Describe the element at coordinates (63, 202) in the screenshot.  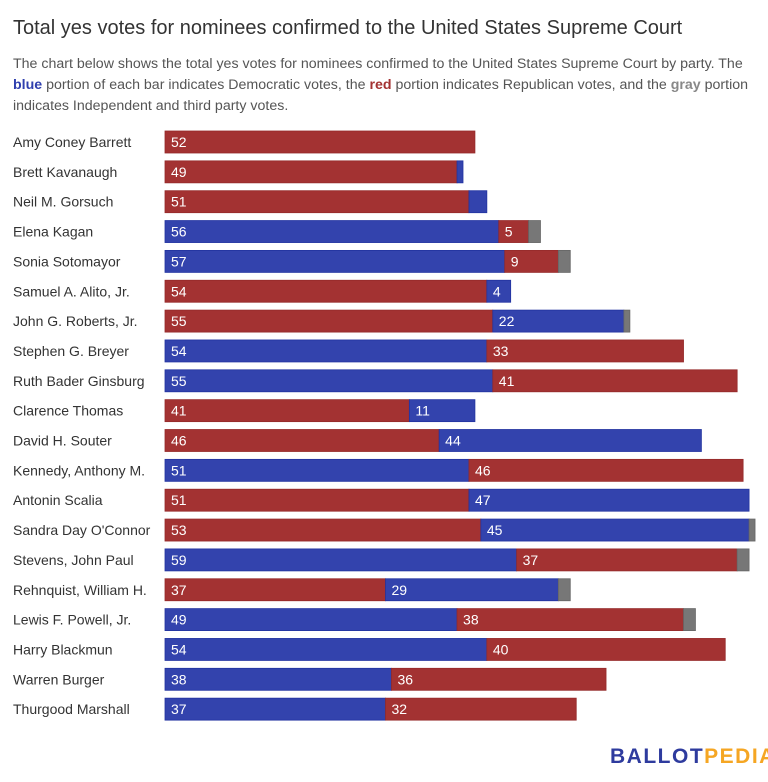
I see `category-label: Neil M. Gorsuch` at that location.